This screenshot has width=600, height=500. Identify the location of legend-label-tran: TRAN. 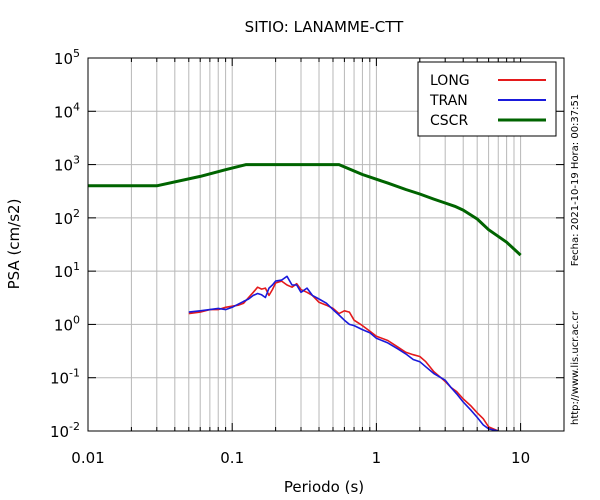
(448, 101).